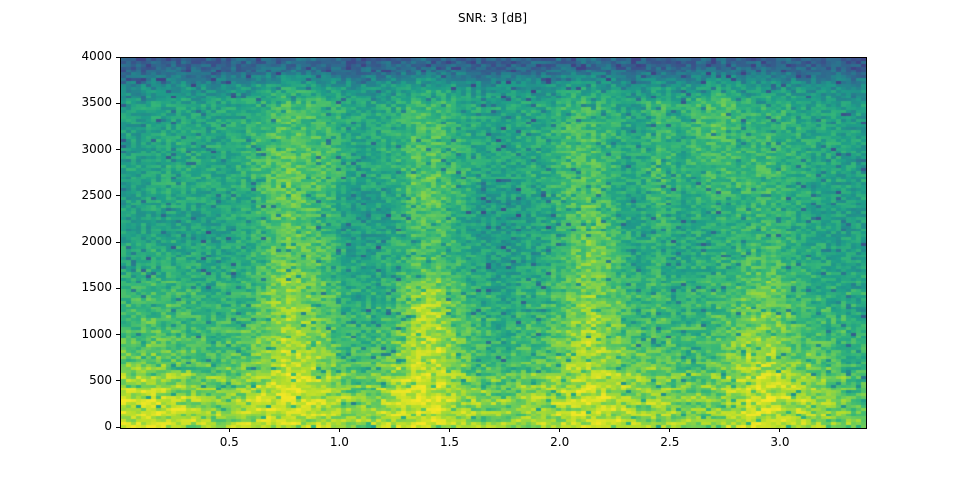 This screenshot has width=960, height=480. Describe the element at coordinates (670, 442) in the screenshot. I see `x-tick-label: 2.5` at that location.